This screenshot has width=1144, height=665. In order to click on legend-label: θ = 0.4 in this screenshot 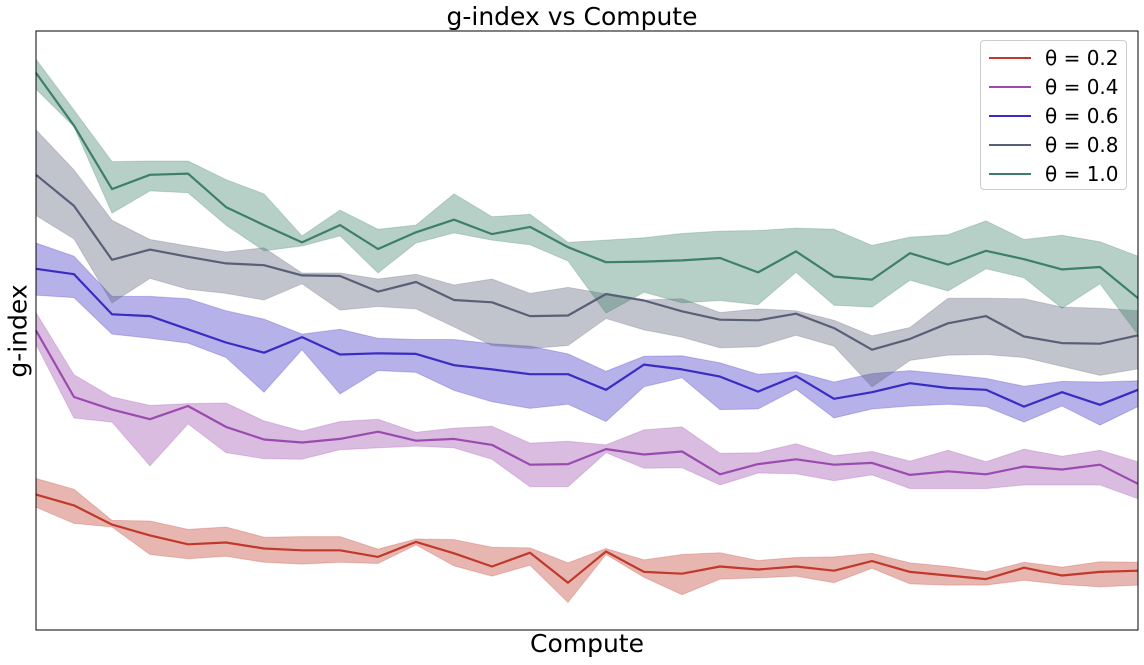, I will do `click(1082, 87)`.